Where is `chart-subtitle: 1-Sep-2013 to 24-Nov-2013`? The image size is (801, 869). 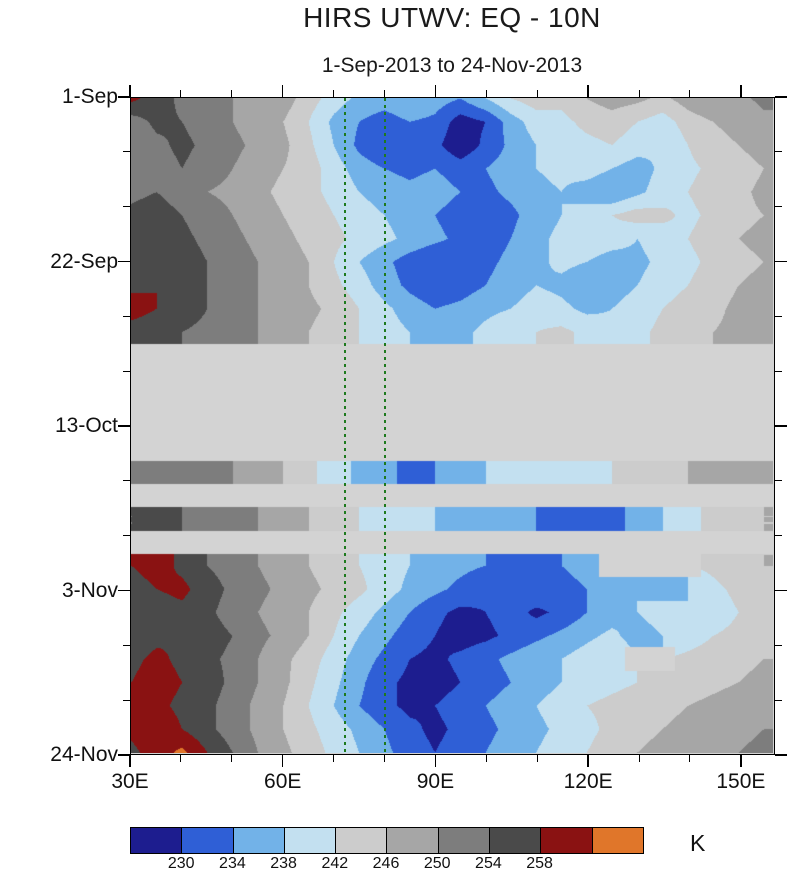
chart-subtitle: 1-Sep-2013 to 24-Nov-2013 is located at coordinates (452, 65).